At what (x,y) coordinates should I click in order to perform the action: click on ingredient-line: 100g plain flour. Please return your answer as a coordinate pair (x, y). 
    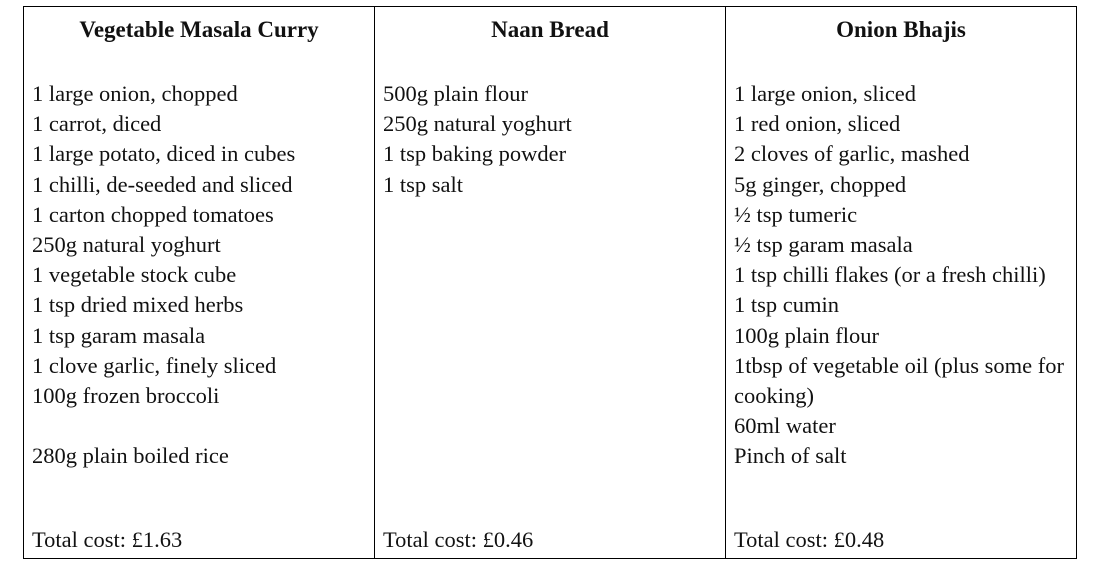
    Looking at the image, I should click on (806, 335).